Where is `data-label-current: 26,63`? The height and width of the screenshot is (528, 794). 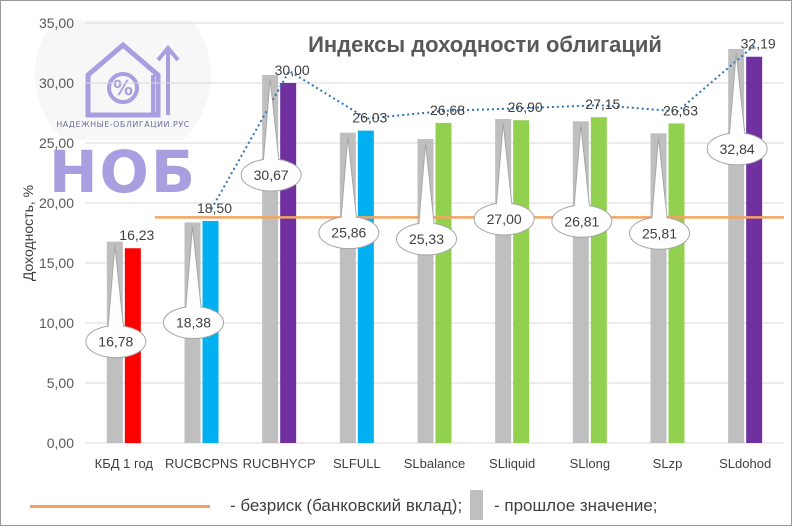 data-label-current: 26,63 is located at coordinates (680, 110).